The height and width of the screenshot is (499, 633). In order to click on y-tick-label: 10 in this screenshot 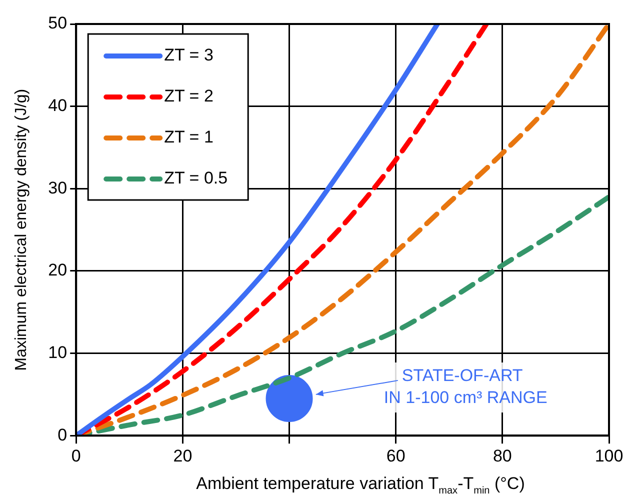, I will do `click(58, 352)`.